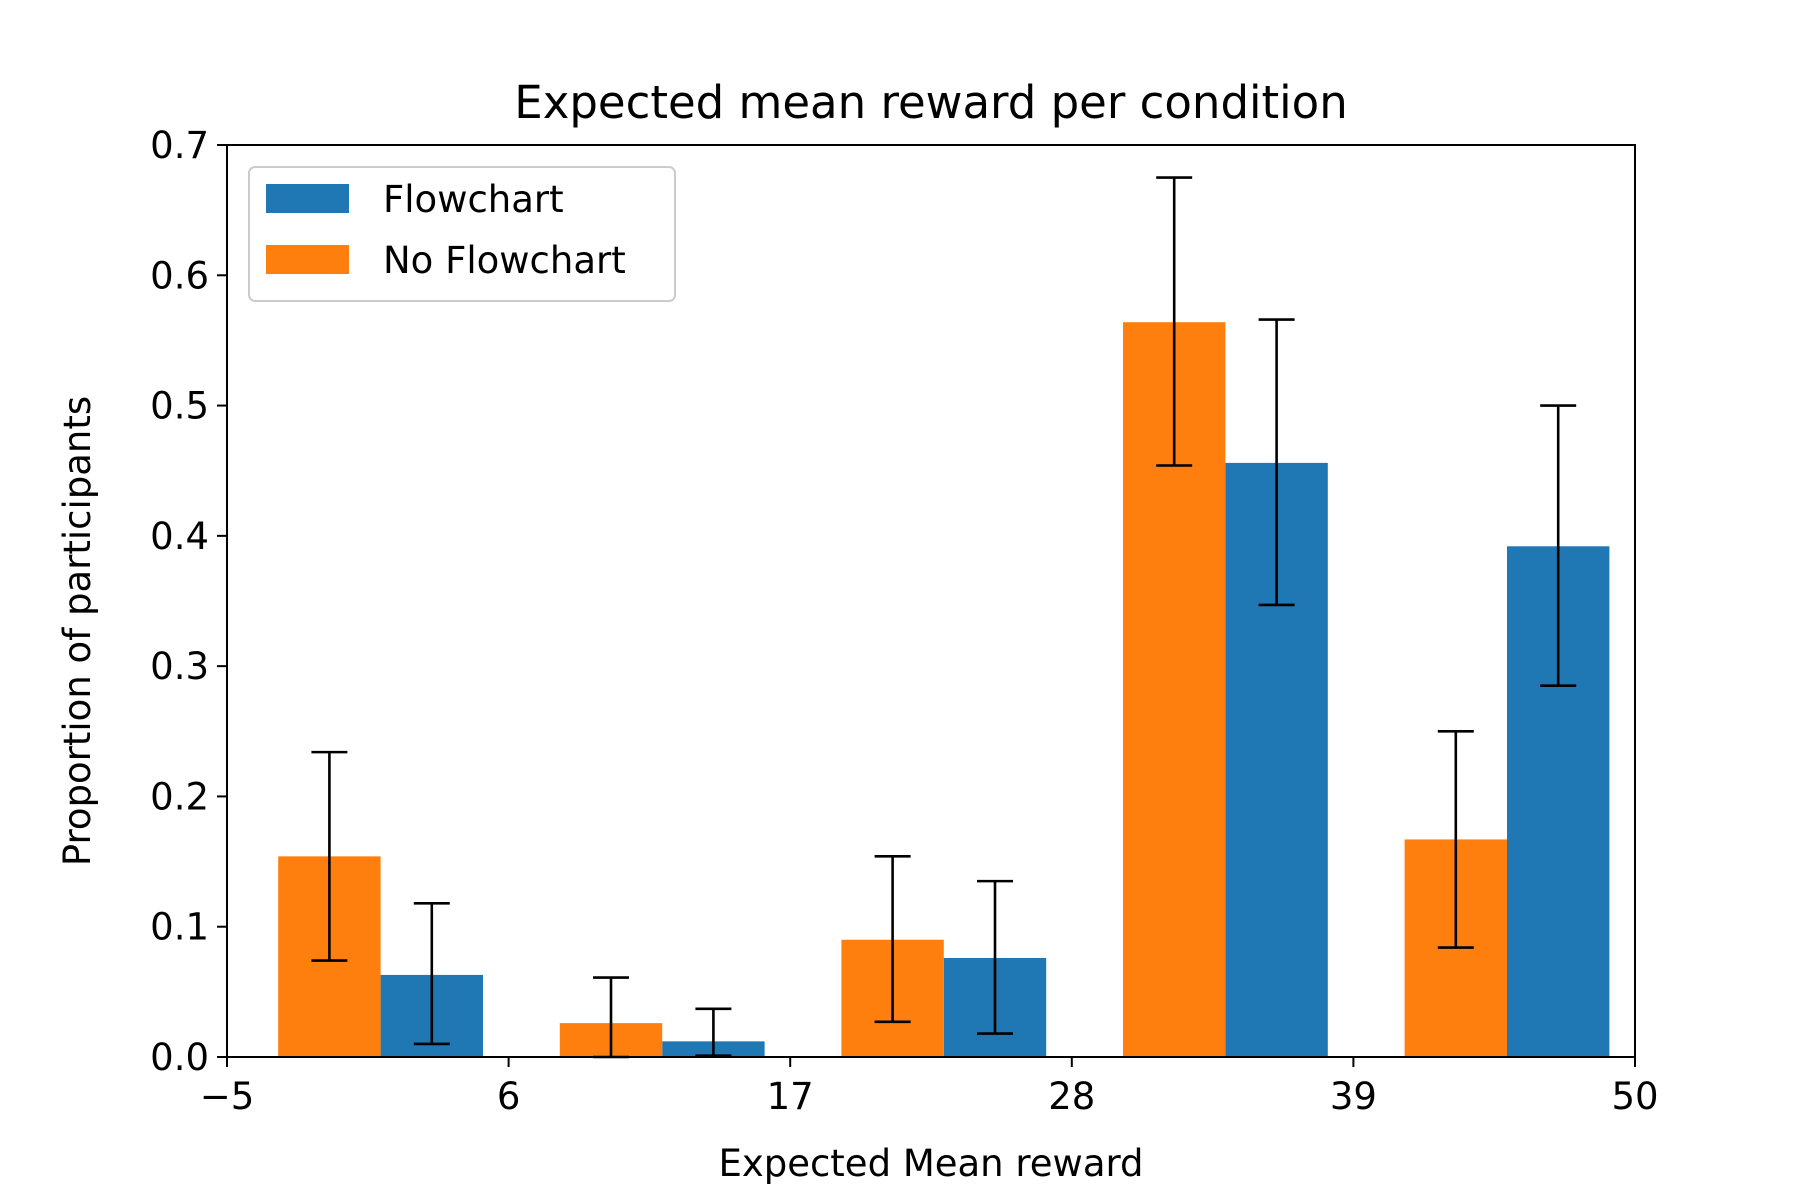 This screenshot has width=1800, height=1200. What do you see at coordinates (930, 1163) in the screenshot?
I see `x-axis-label: Expected Mean reward` at bounding box center [930, 1163].